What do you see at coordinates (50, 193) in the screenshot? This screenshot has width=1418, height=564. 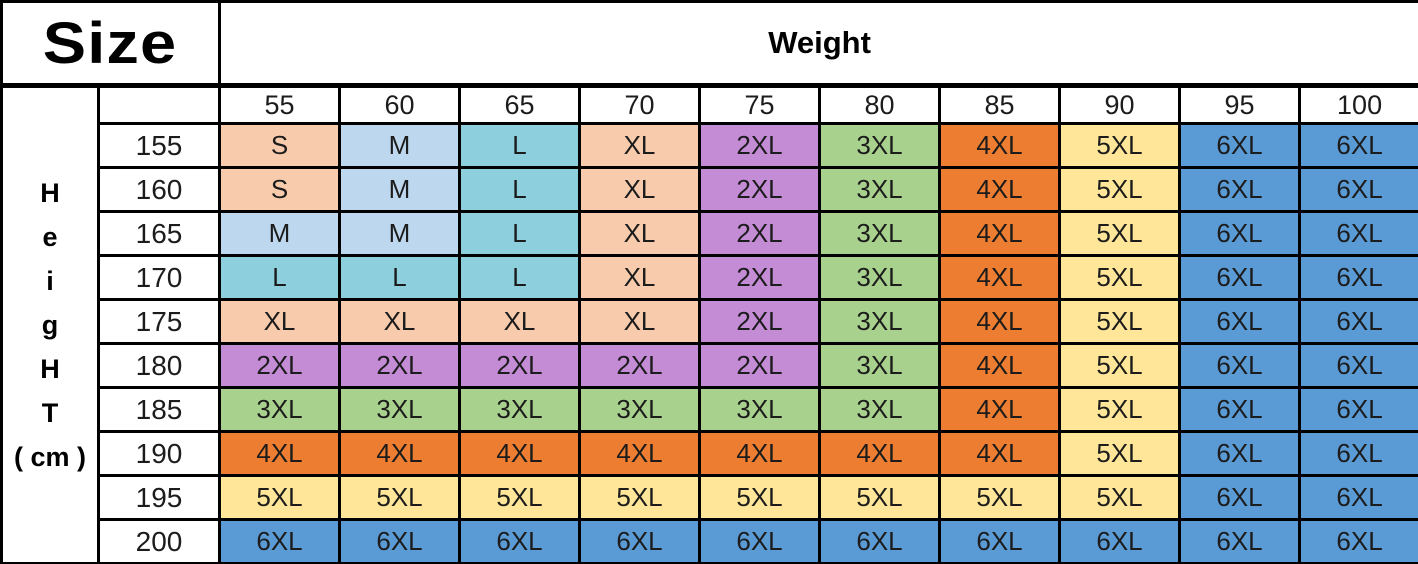 I see `height-axis-letter: H` at bounding box center [50, 193].